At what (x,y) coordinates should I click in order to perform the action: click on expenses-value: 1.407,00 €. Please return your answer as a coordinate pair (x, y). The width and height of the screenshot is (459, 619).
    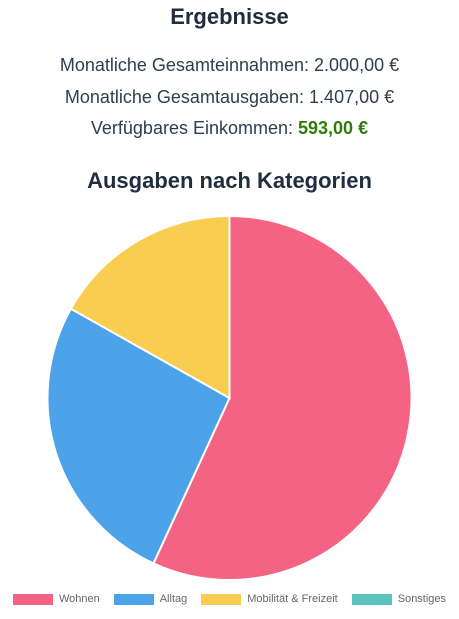
    Looking at the image, I should click on (352, 97).